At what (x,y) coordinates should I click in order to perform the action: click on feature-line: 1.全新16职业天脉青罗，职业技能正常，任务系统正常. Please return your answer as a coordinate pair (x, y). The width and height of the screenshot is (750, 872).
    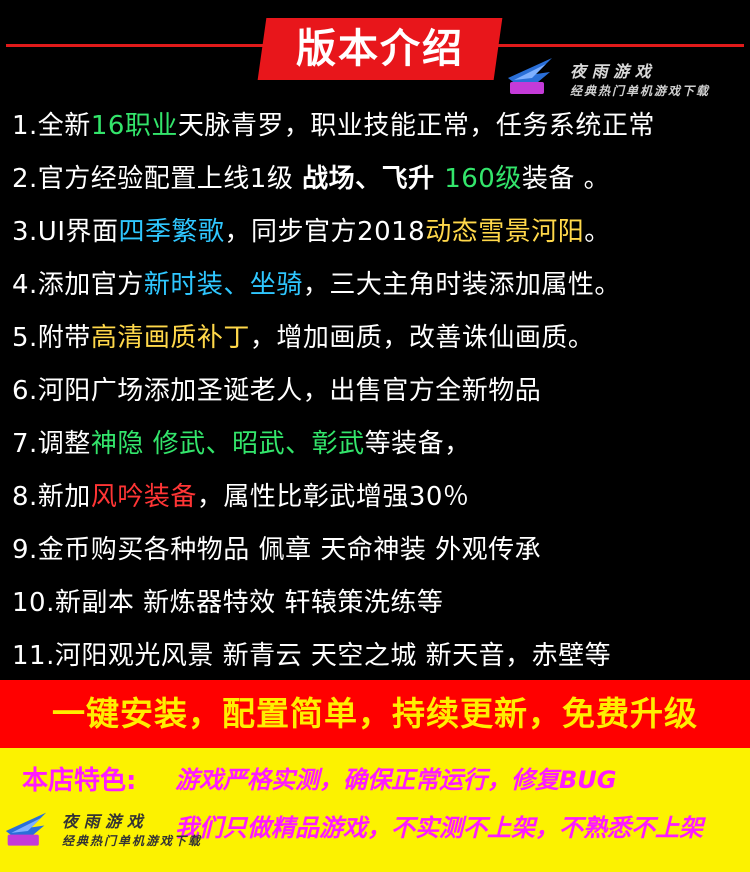
    Looking at the image, I should click on (377, 130).